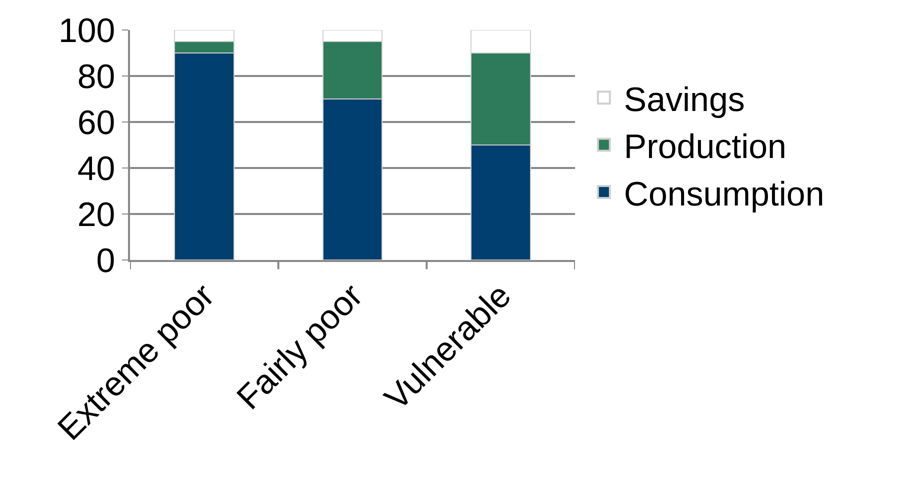 The image size is (906, 489). I want to click on legend-label: Production, so click(705, 147).